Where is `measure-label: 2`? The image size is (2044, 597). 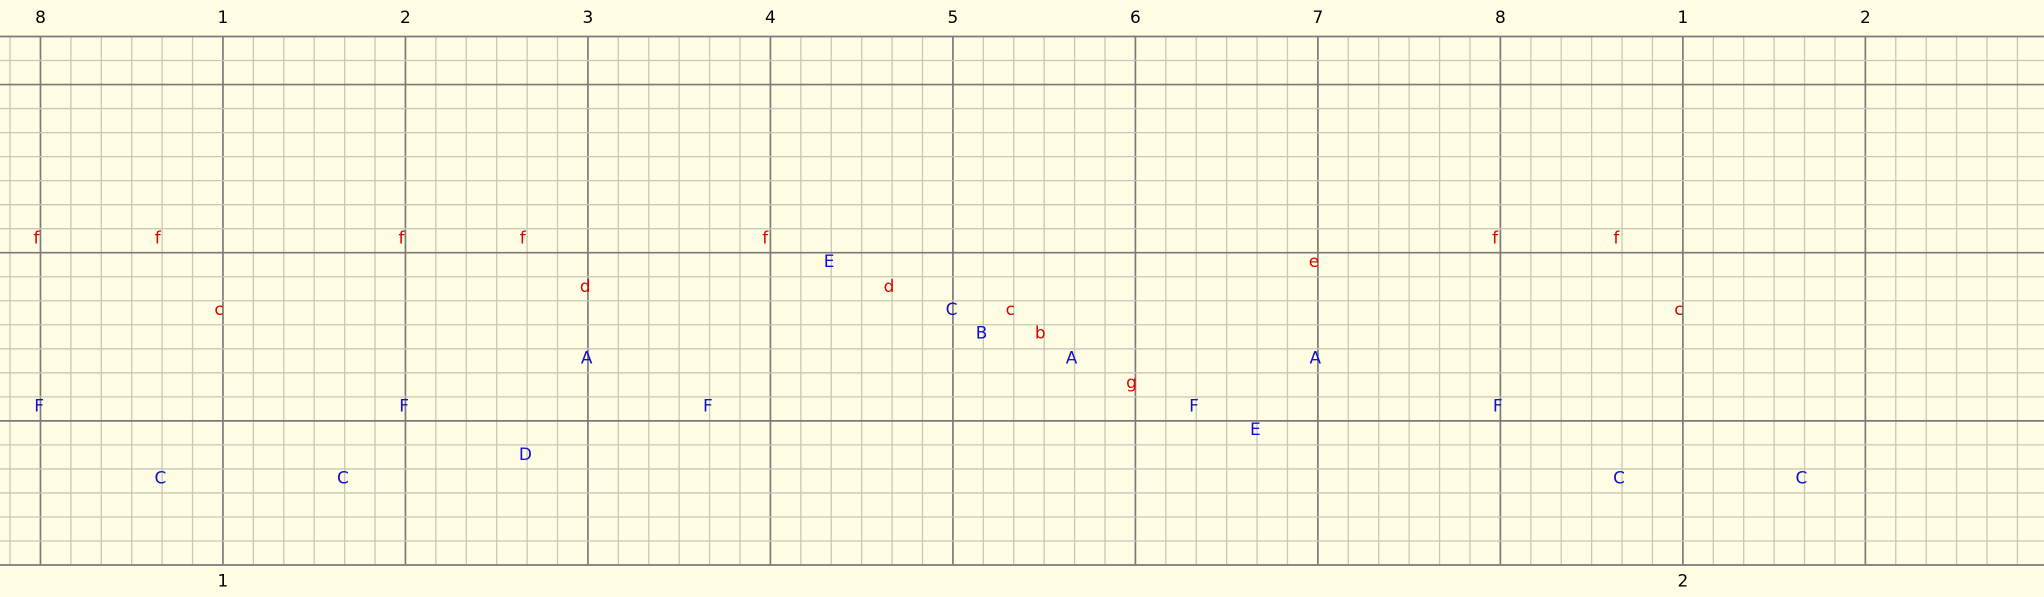
measure-label: 2 is located at coordinates (1682, 580).